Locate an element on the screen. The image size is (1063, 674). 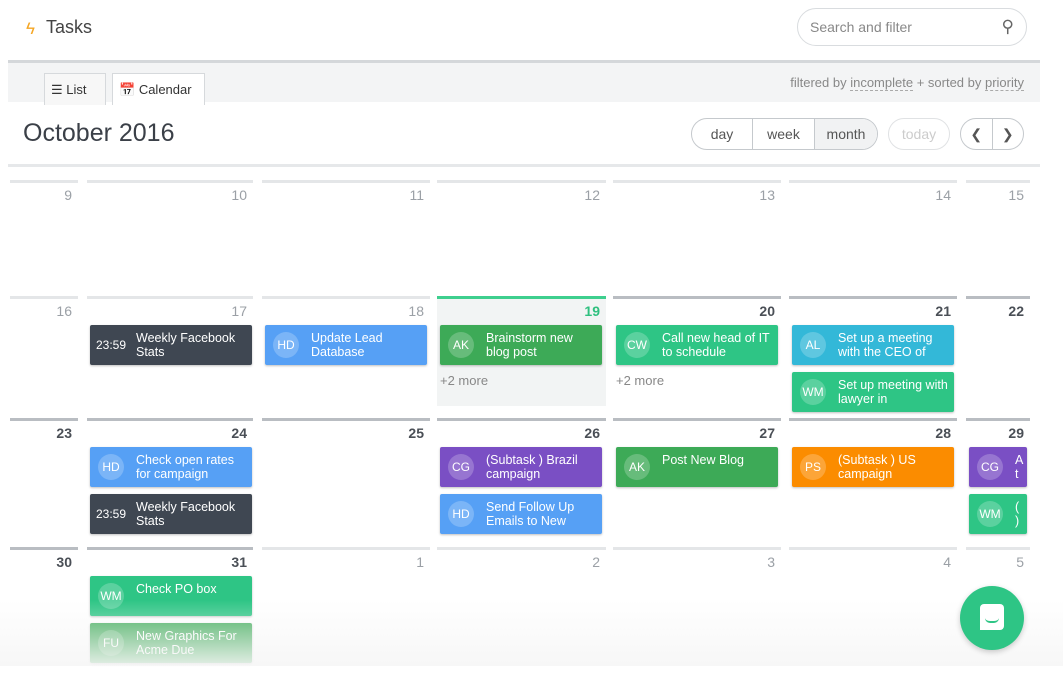
chat-button is located at coordinates (992, 618).